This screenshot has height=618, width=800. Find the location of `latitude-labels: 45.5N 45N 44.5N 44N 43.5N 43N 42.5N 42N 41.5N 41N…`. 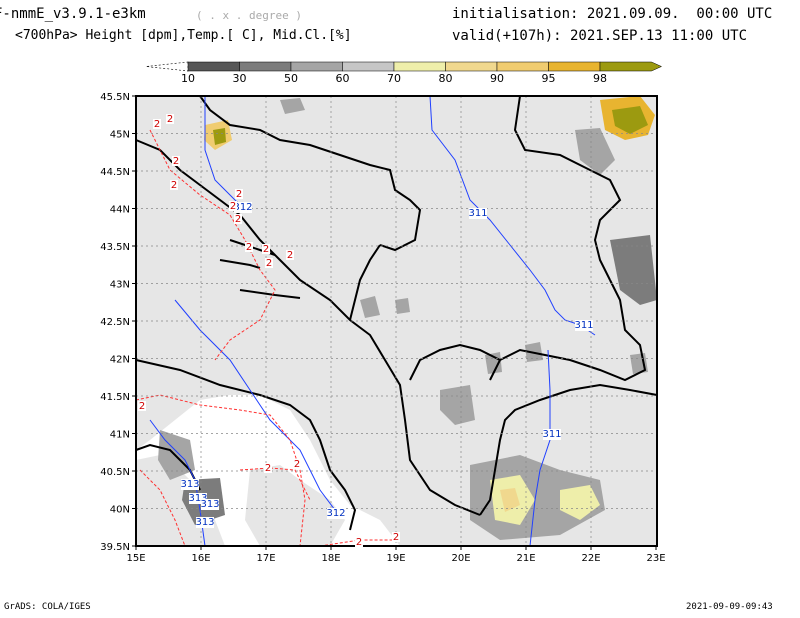

latitude-labels: 45.5N 45N 44.5N 44N 43.5N 43N 42.5N 42N 41.5N 41N… is located at coordinates (118, 322).